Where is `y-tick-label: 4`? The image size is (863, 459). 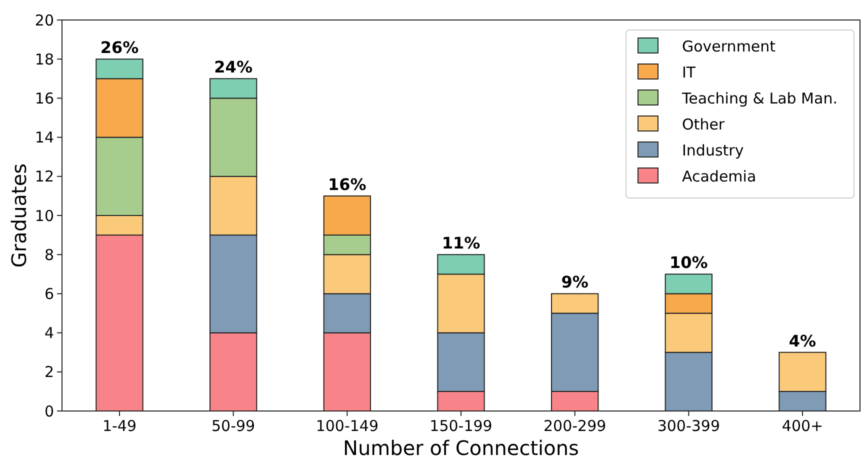
y-tick-label: 4 is located at coordinates (49, 333).